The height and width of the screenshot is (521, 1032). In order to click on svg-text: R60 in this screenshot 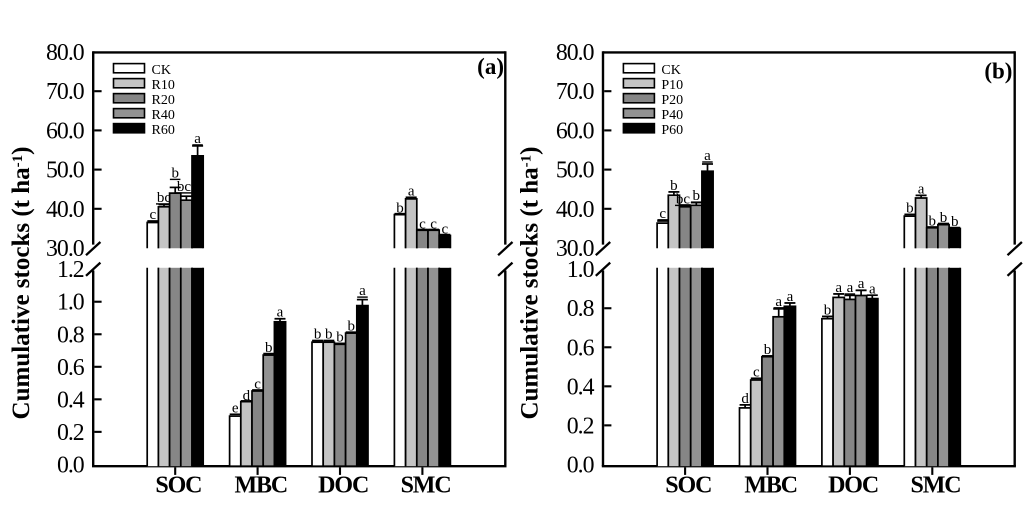, I will do `click(163, 130)`.